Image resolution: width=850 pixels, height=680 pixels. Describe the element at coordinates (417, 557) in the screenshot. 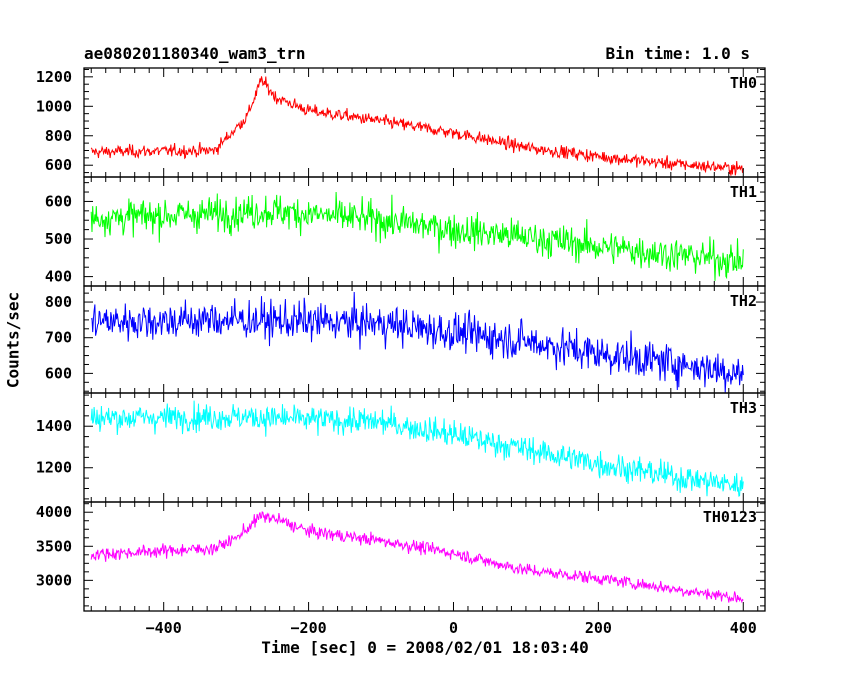

I see `series-th0123` at that location.